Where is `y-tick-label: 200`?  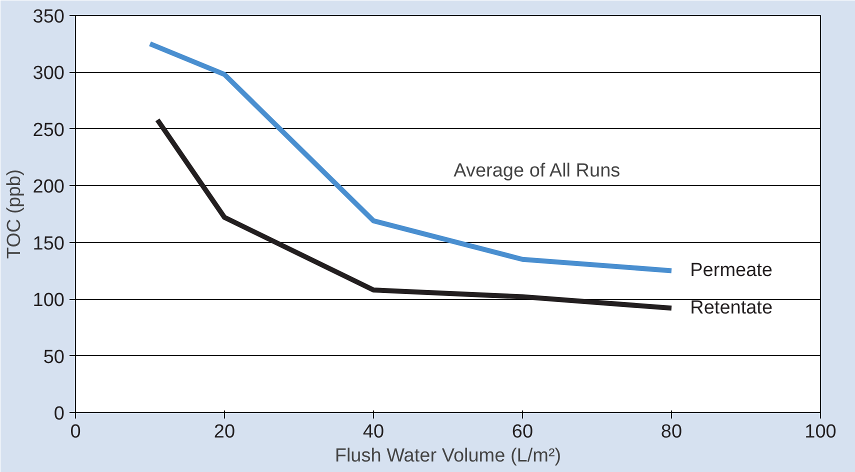
y-tick-label: 200 is located at coordinates (48, 187).